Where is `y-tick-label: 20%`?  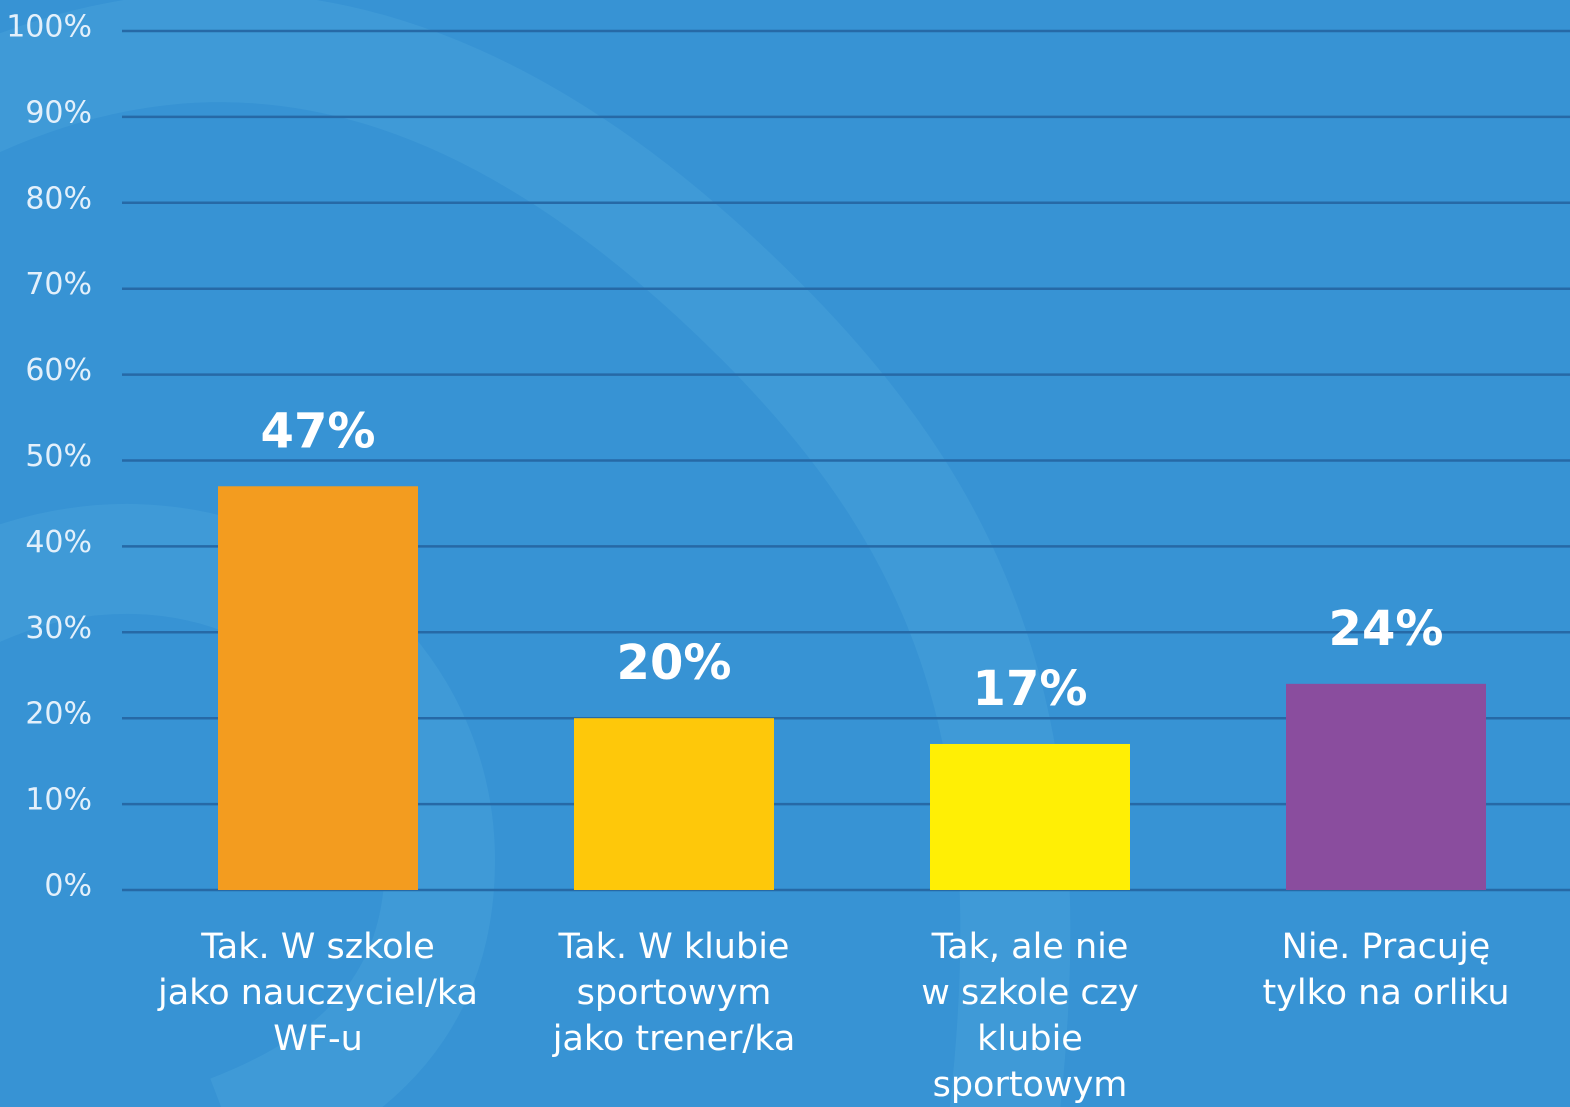
y-tick-label: 20% is located at coordinates (58, 714).